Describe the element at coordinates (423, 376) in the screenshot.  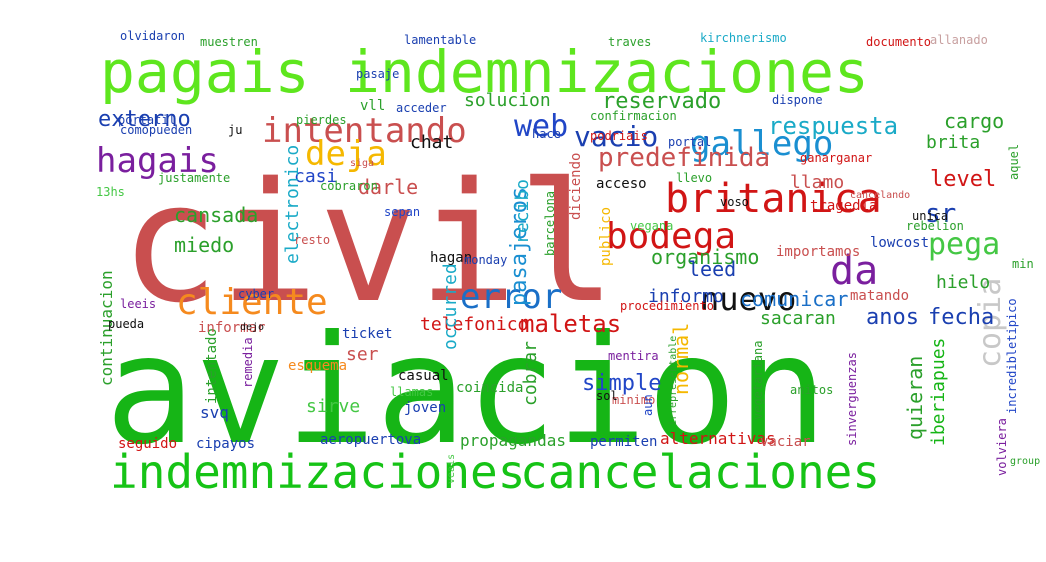
I see `word-casual-66: casual` at that location.